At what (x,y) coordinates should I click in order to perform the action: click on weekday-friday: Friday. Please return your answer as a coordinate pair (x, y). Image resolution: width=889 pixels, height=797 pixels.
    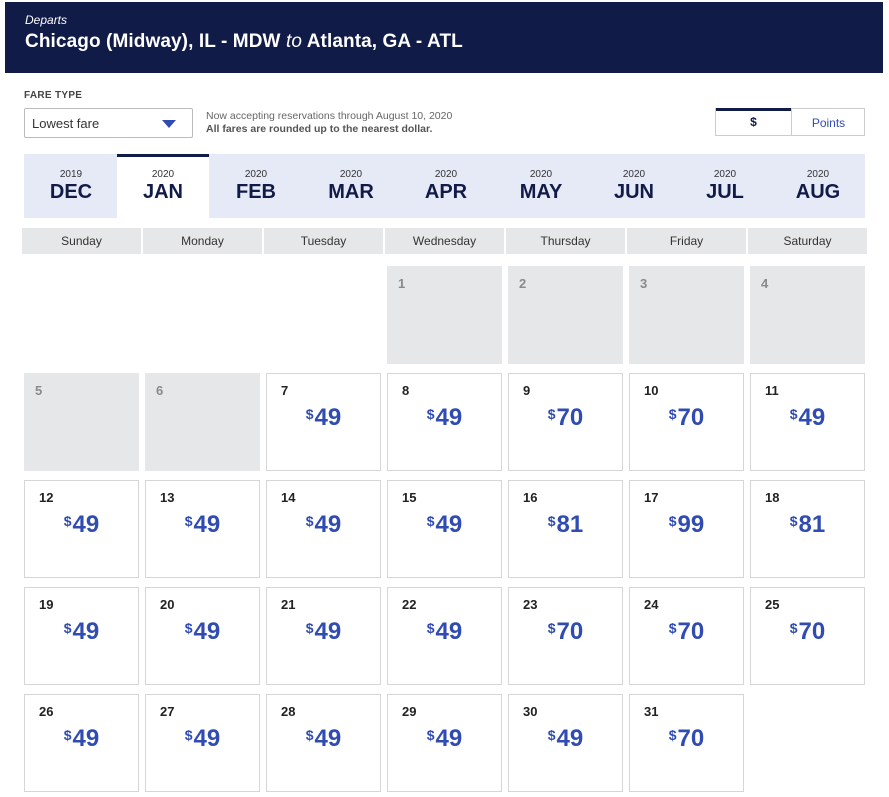
    Looking at the image, I should click on (686, 241).